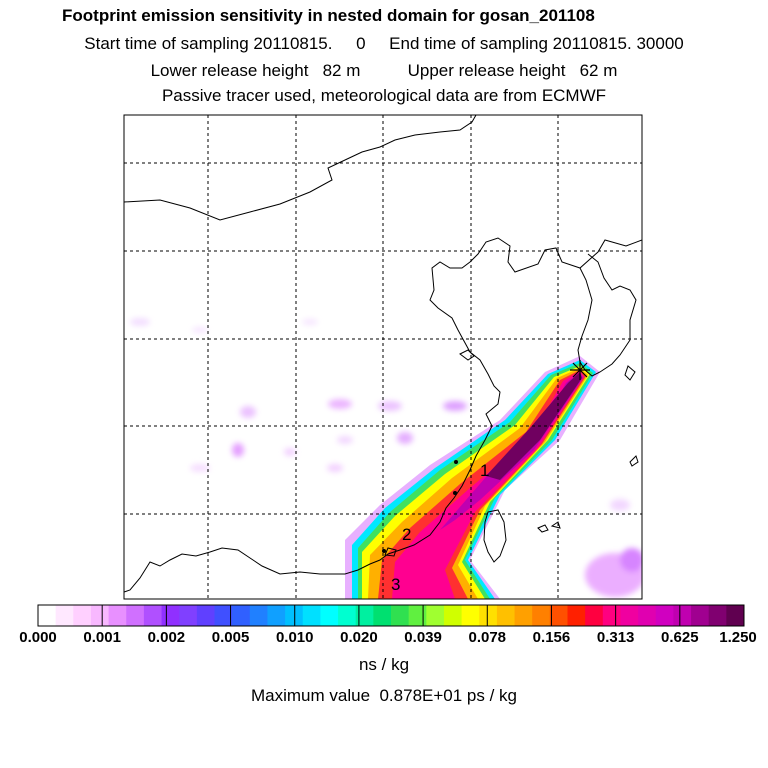 The width and height of the screenshot is (768, 768). What do you see at coordinates (166, 637) in the screenshot?
I see `colorbar-tick-label: 0.002` at bounding box center [166, 637].